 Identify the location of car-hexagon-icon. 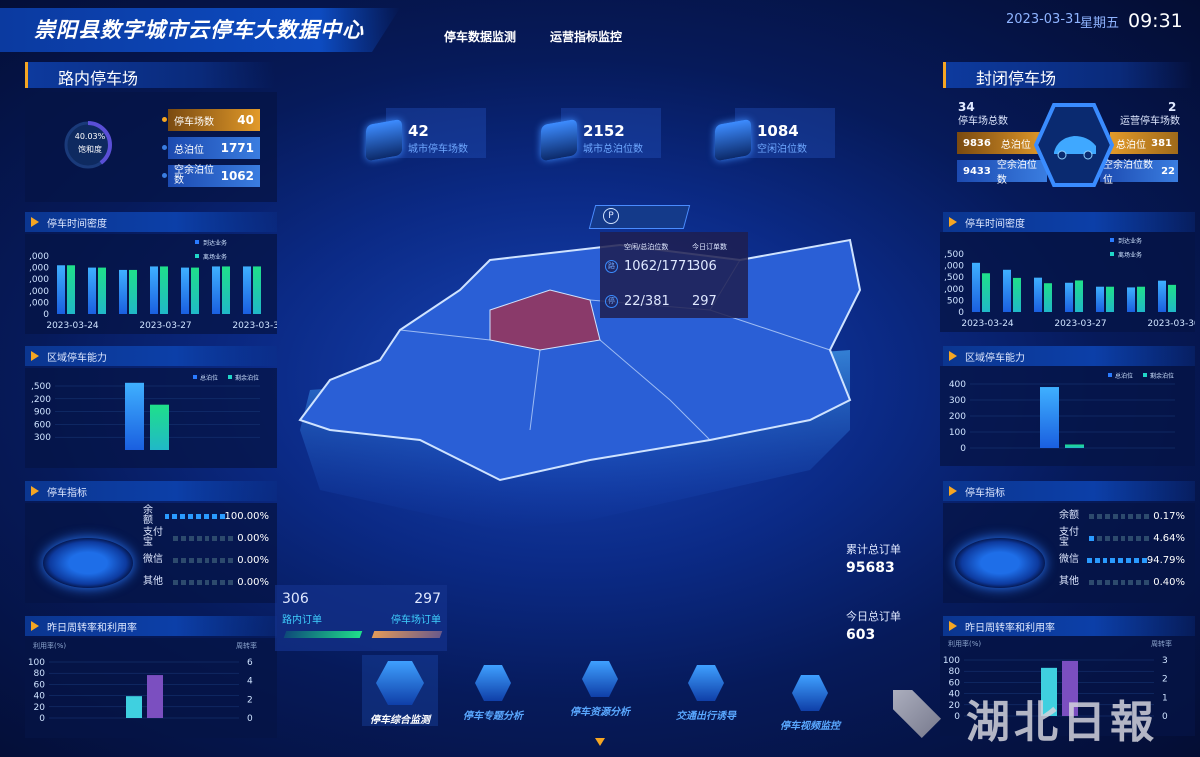
(1074, 145).